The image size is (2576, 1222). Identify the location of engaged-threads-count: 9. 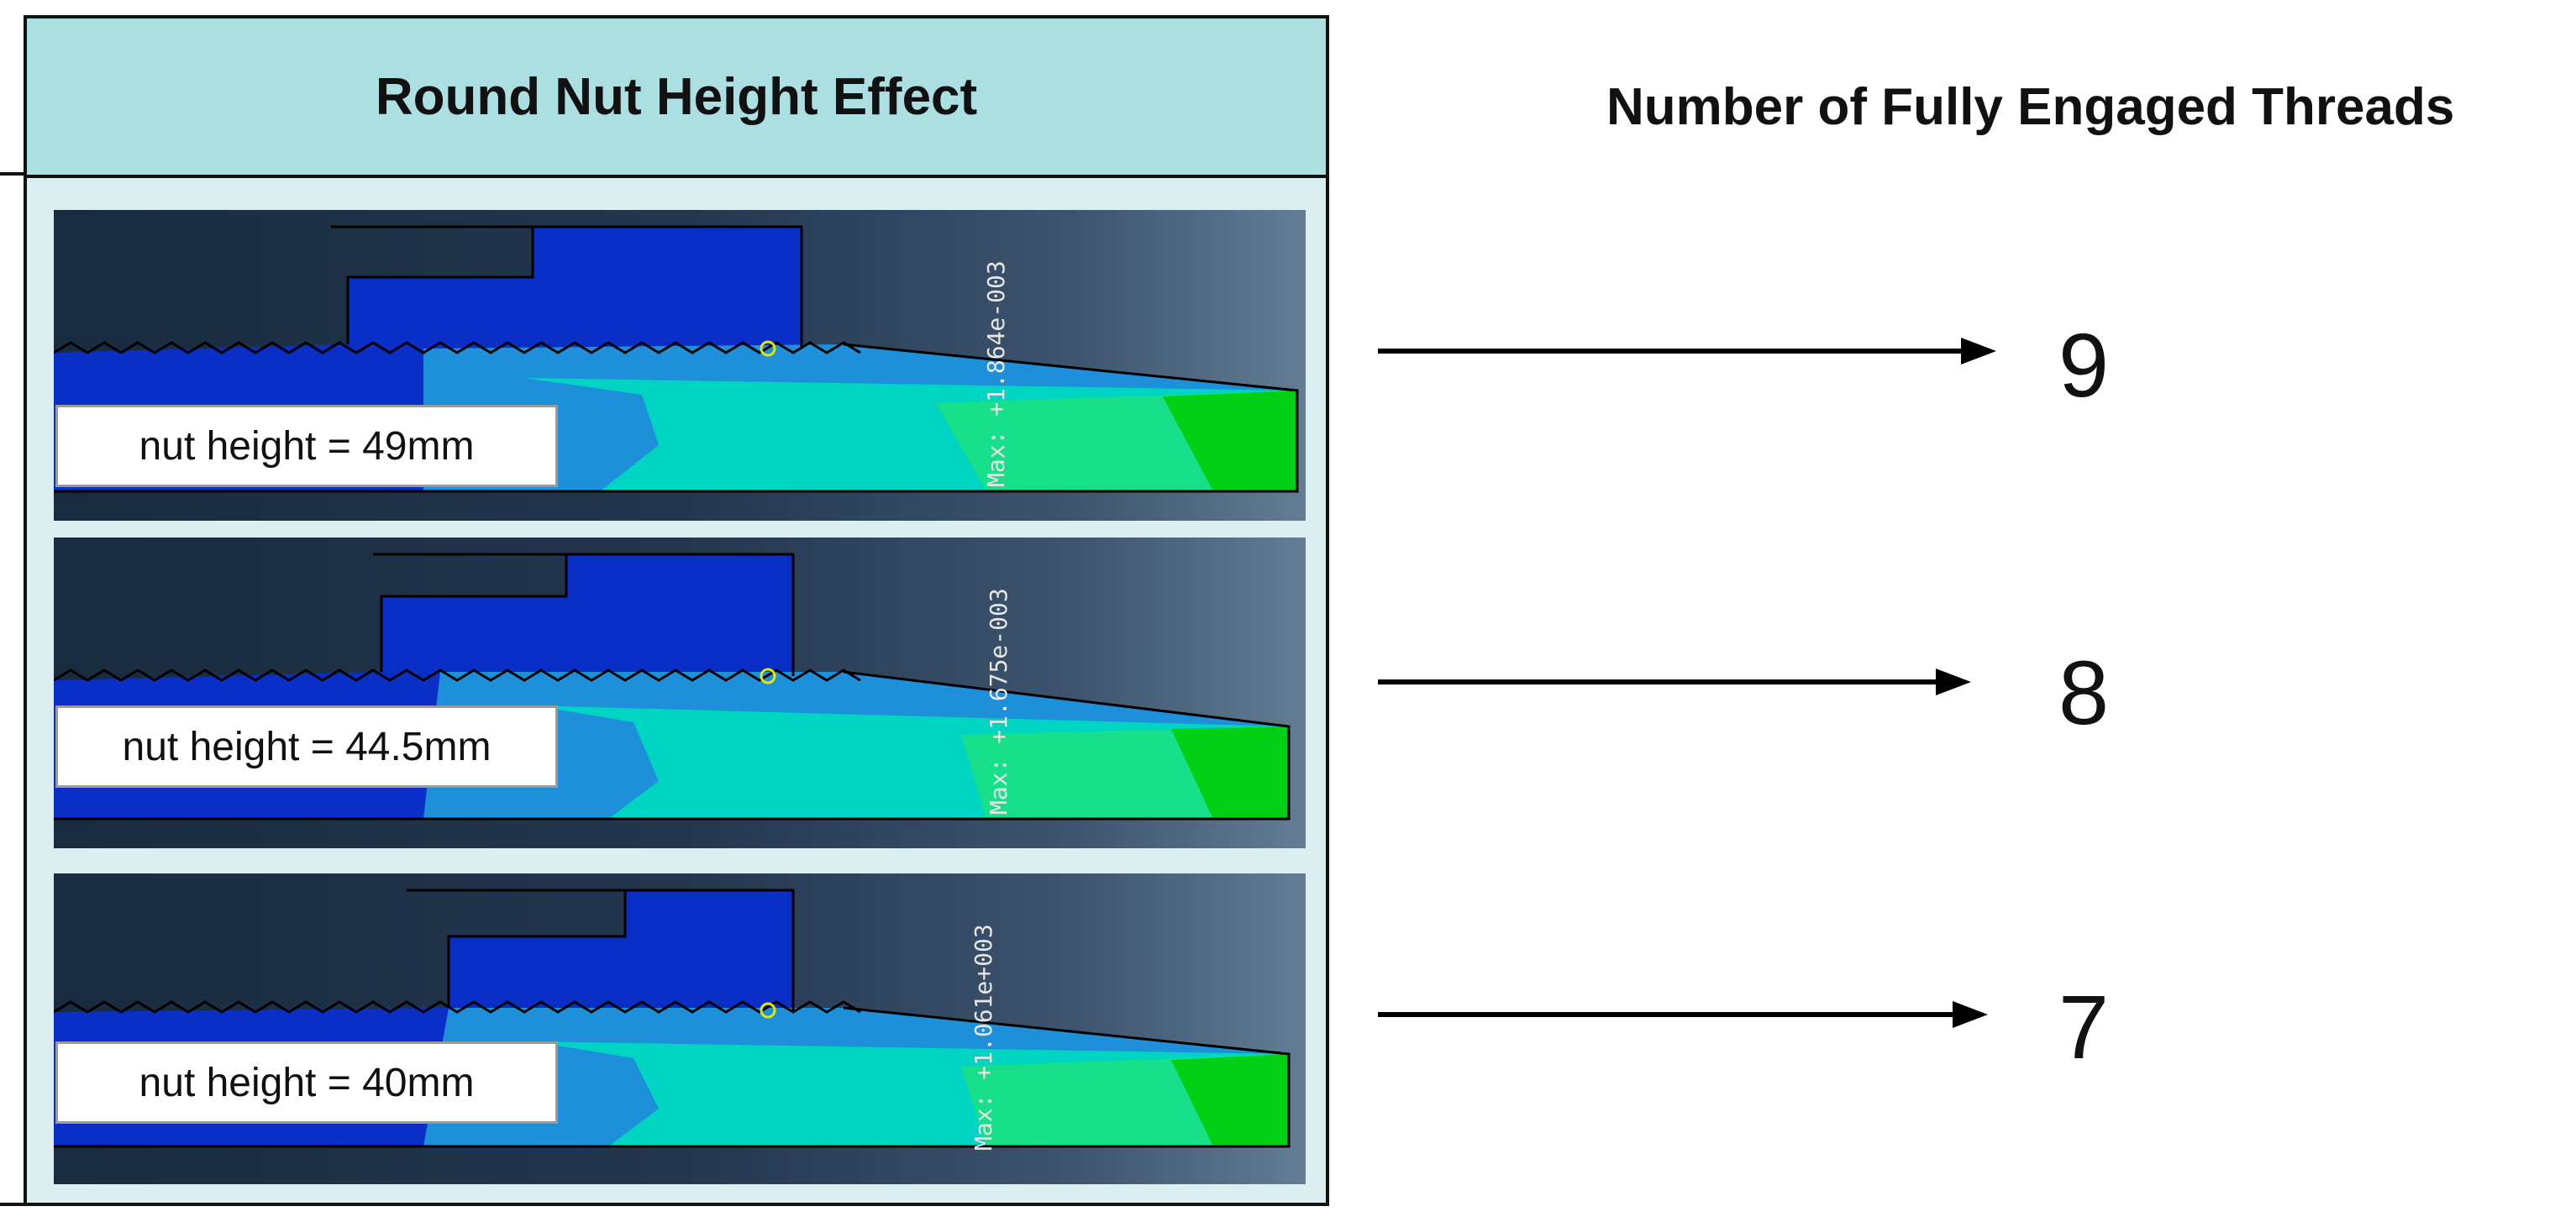
(2084, 365).